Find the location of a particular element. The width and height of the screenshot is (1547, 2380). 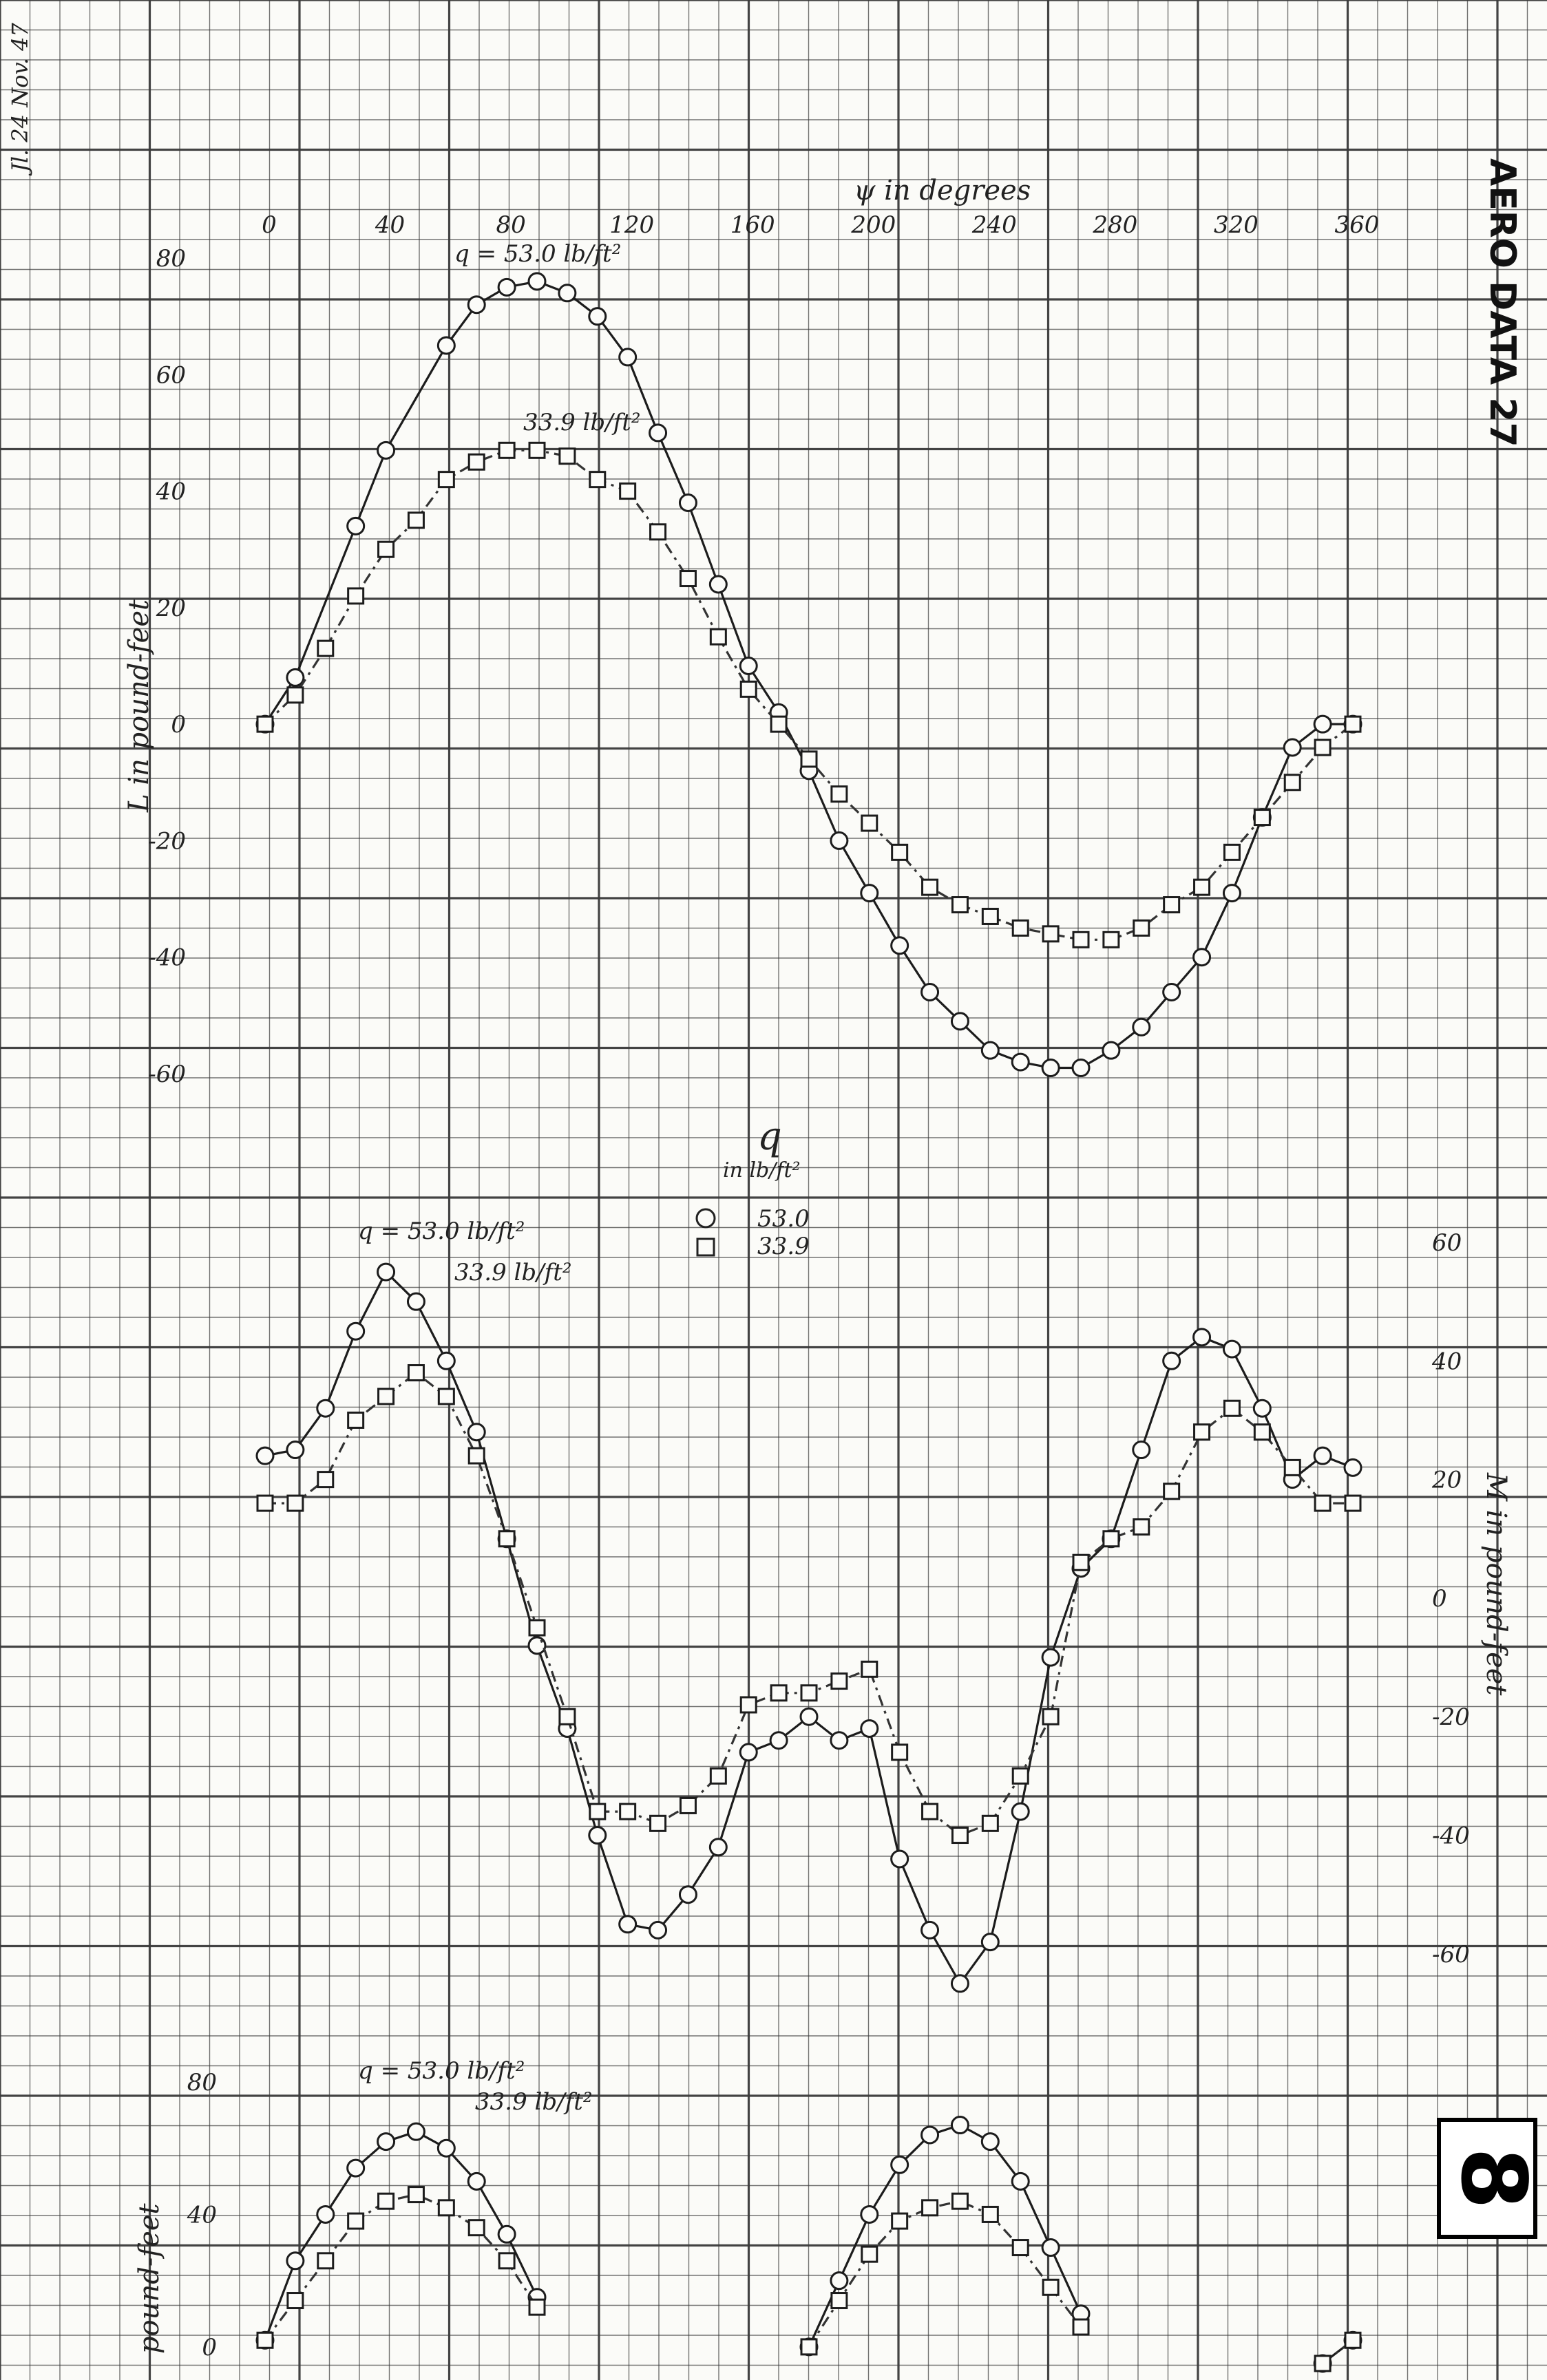

y-tick-label: 40 is located at coordinates (202, 2215).